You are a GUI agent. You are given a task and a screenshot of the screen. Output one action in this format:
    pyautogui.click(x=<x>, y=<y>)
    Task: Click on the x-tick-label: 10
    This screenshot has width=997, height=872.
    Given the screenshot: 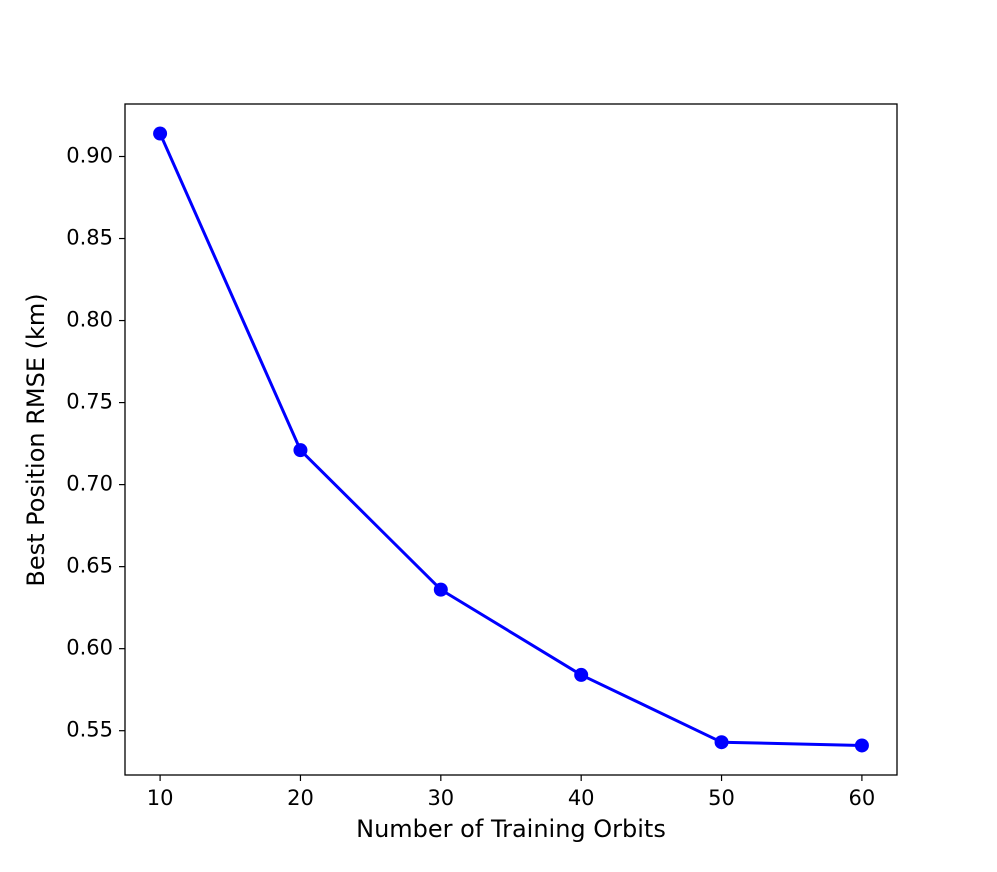 What is the action you would take?
    pyautogui.click(x=160, y=798)
    